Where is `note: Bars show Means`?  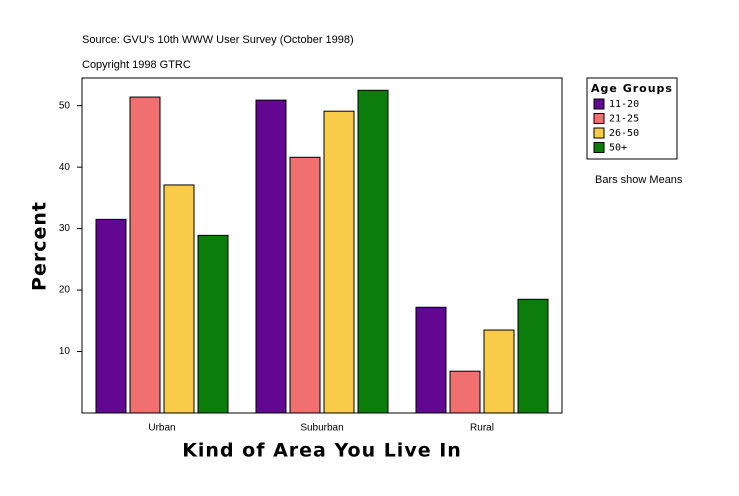
note: Bars show Means is located at coordinates (639, 180).